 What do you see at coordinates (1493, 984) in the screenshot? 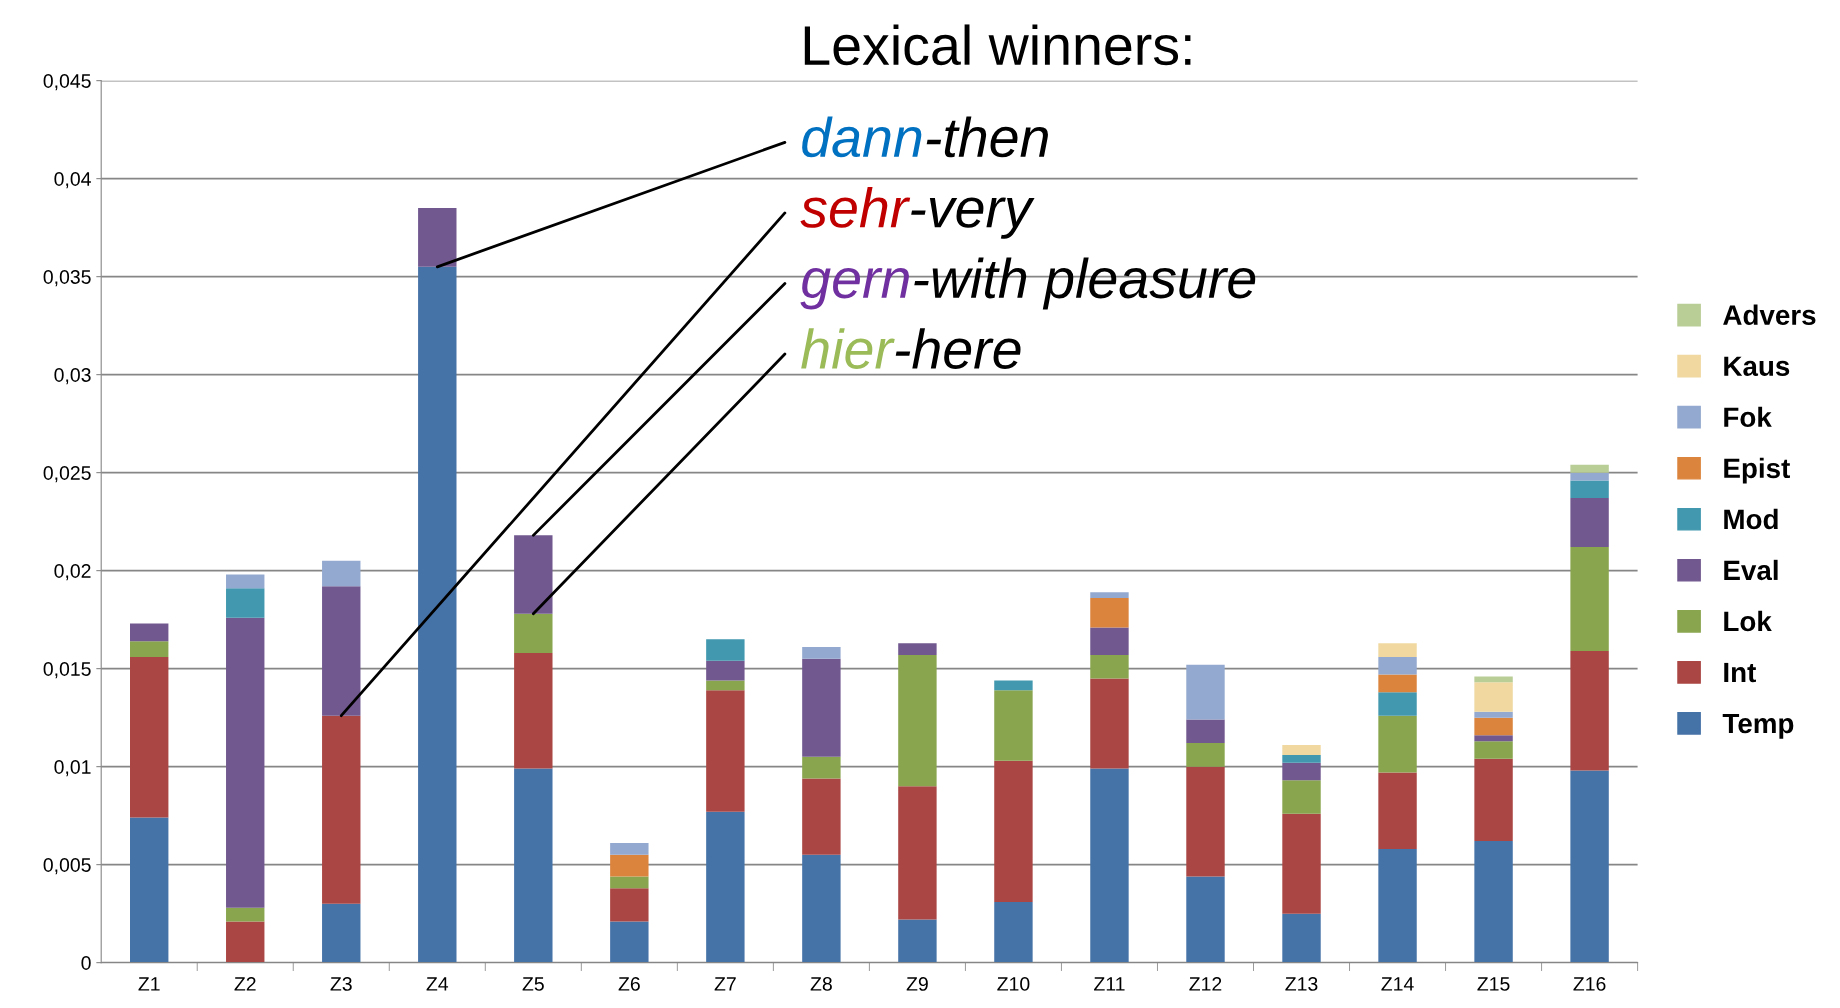
I see `x-tick-label: Z15` at bounding box center [1493, 984].